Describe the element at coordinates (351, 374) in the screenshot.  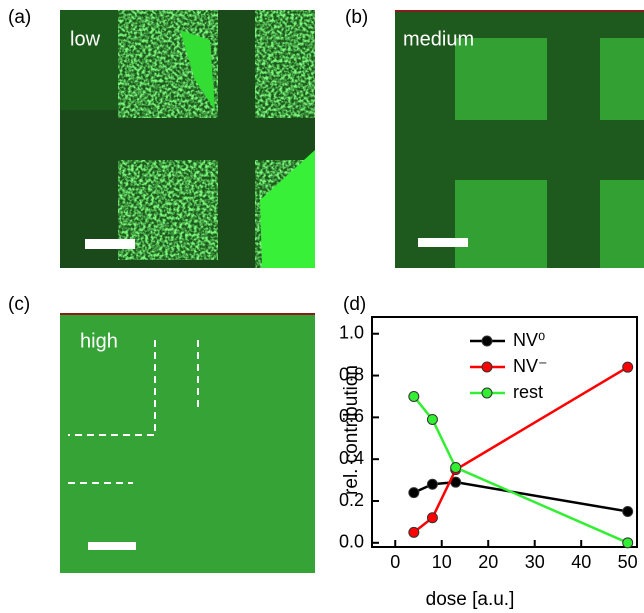
I see `y-tick-label: 0.8` at that location.